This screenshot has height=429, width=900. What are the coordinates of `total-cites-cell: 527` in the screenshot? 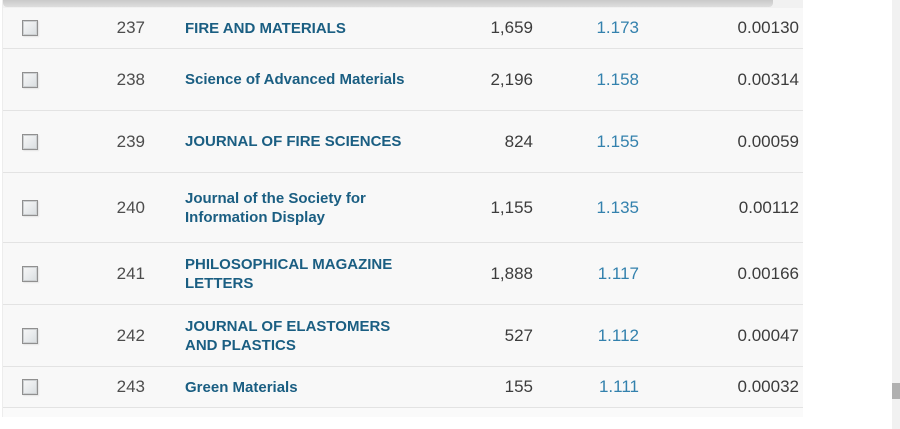 It's located at (518, 335).